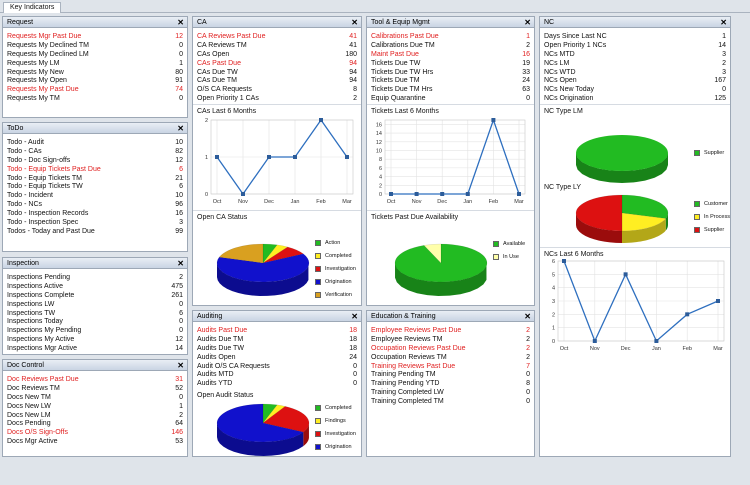  Describe the element at coordinates (95, 179) in the screenshot. I see `indicator-row: Todo - Equip Tickets TM 21` at that location.